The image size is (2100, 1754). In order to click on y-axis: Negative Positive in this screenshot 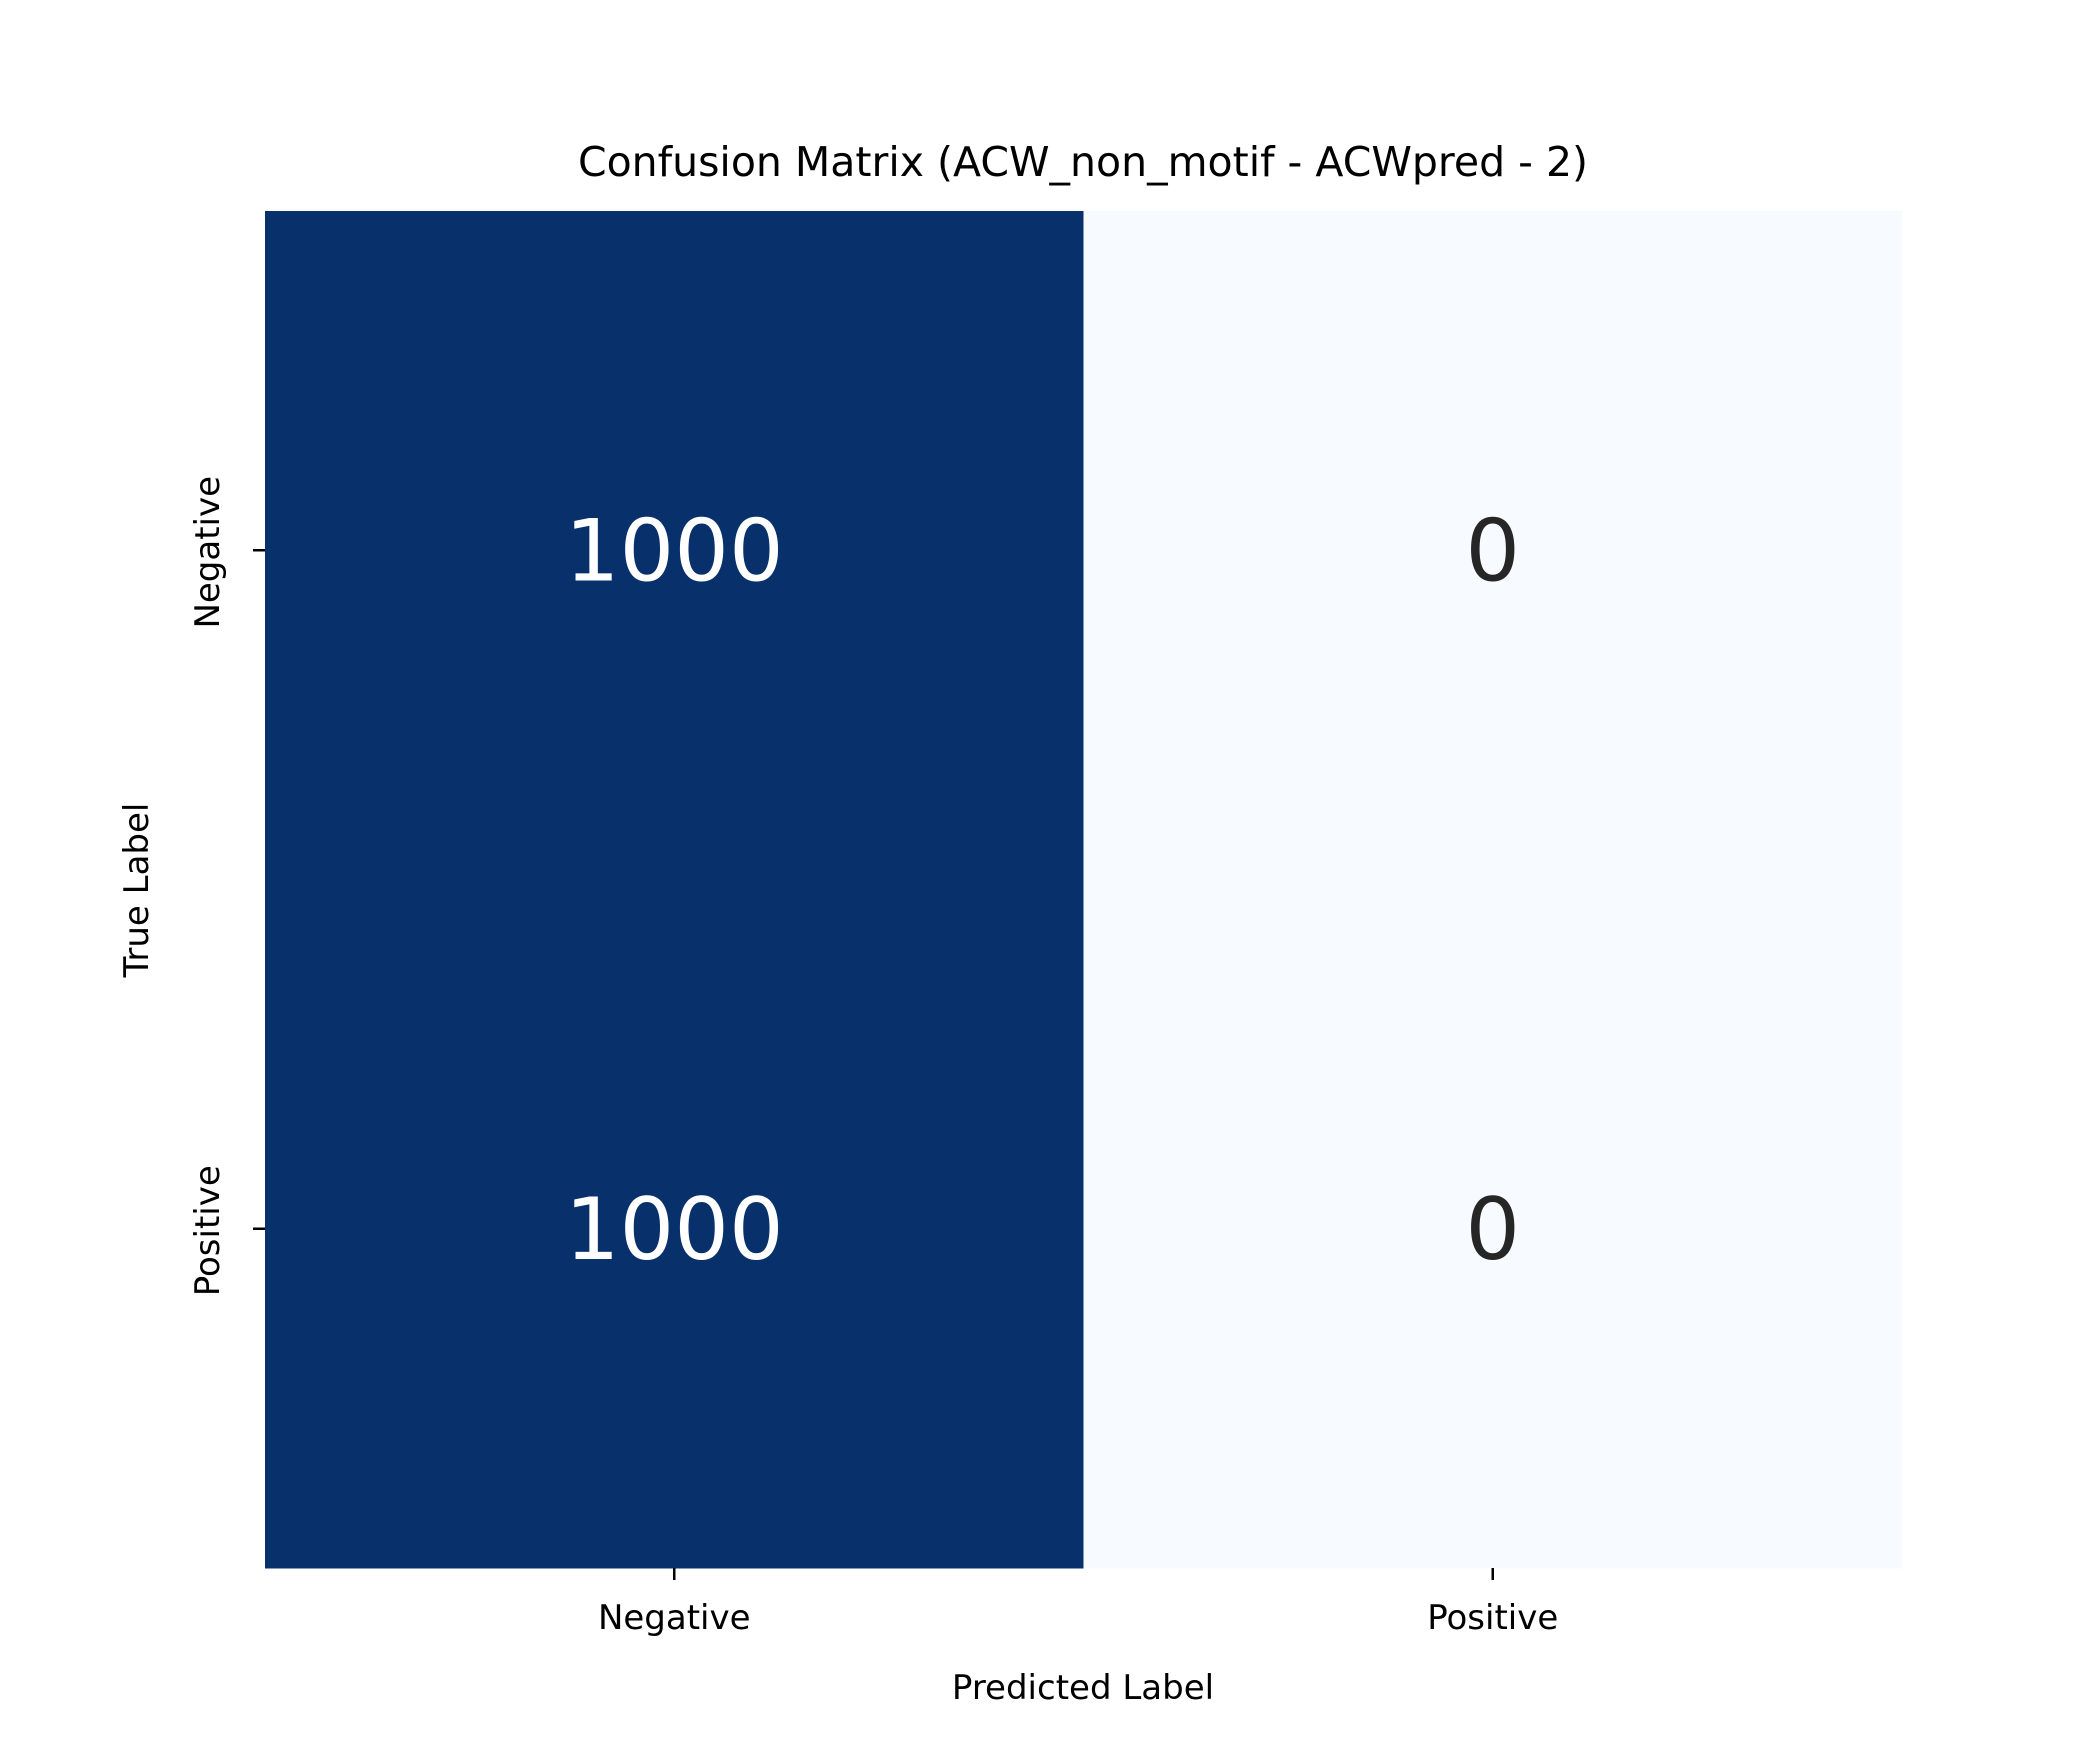, I will do `click(226, 886)`.